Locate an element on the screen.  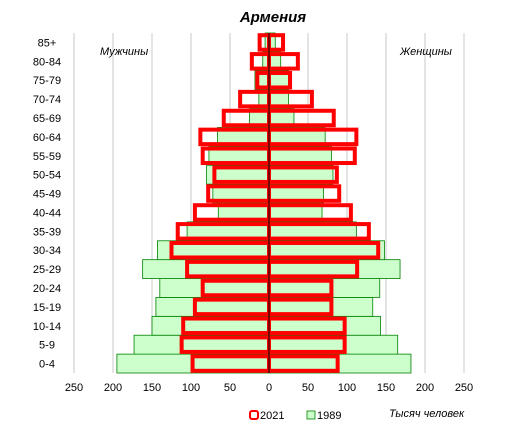
legend-label-1989: 1989 is located at coordinates (329, 416).